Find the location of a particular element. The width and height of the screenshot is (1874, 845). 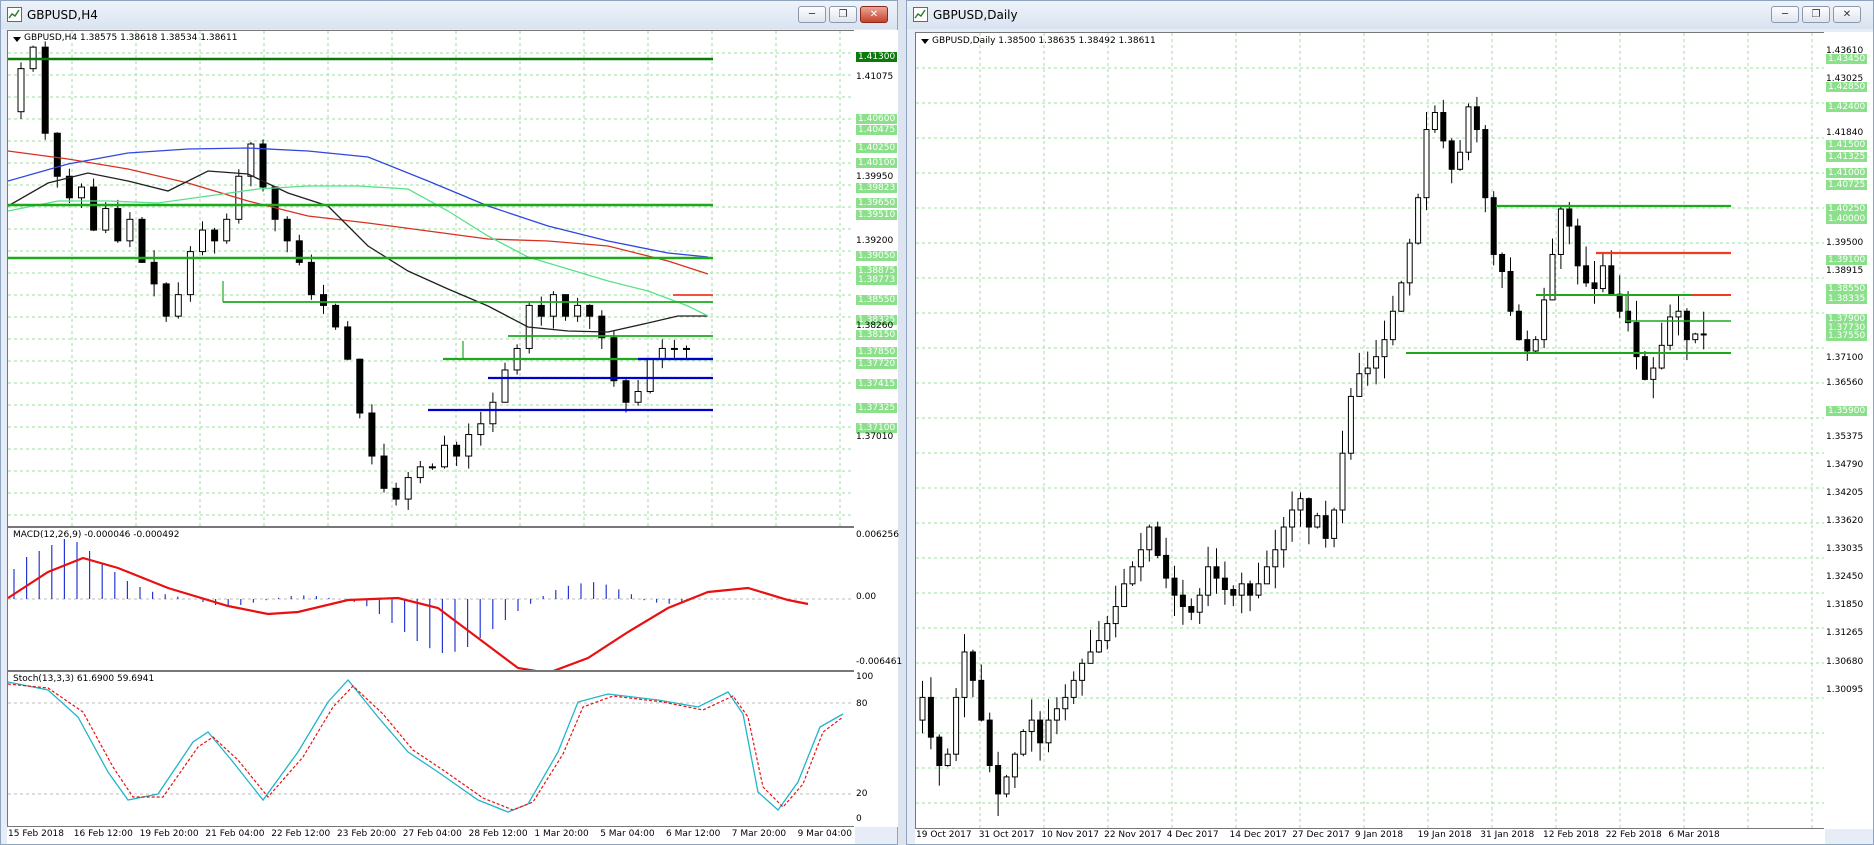

moving-average-black is located at coordinates (358, 251).